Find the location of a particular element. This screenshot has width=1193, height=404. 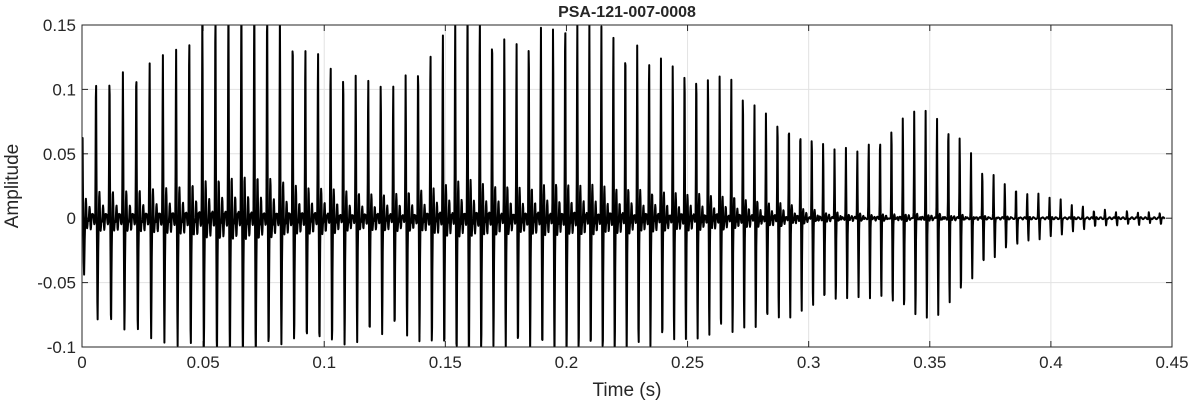

y-tick-label: -0.1 is located at coordinates (61, 347).